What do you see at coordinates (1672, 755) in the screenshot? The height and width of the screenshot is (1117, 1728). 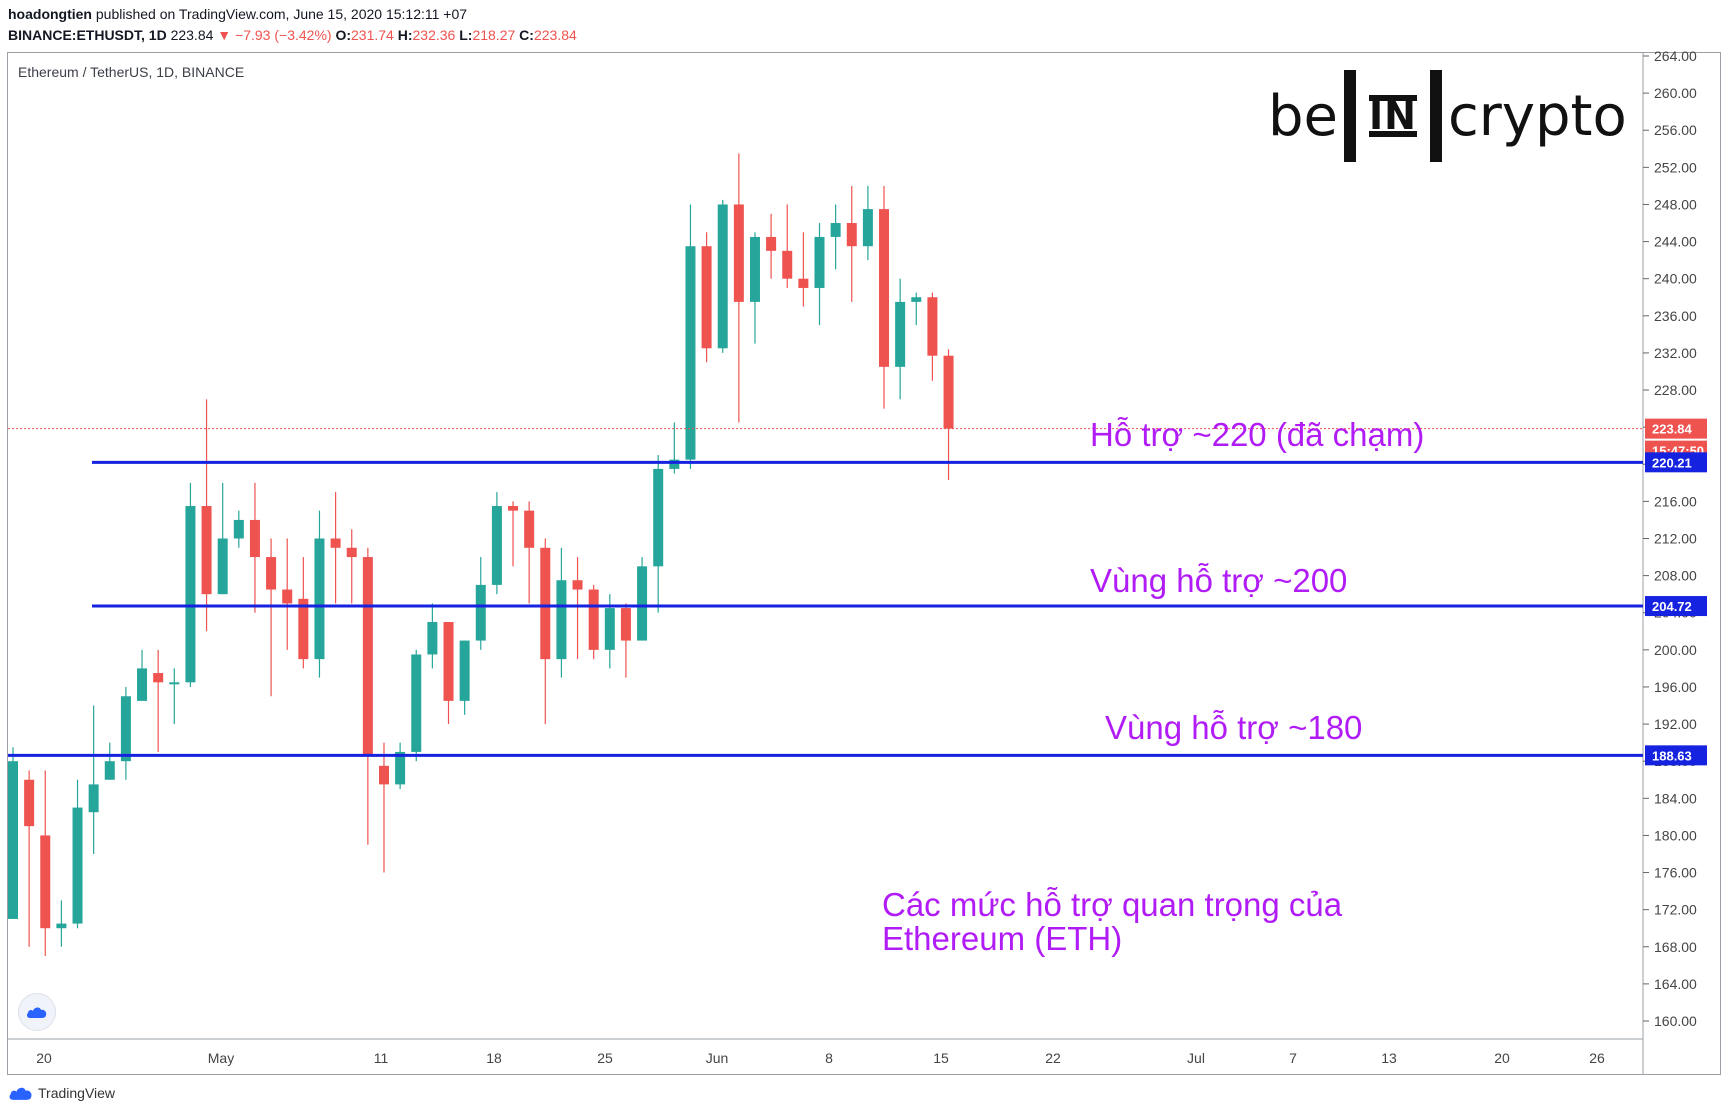 I see `support-tag-188: 188.63` at bounding box center [1672, 755].